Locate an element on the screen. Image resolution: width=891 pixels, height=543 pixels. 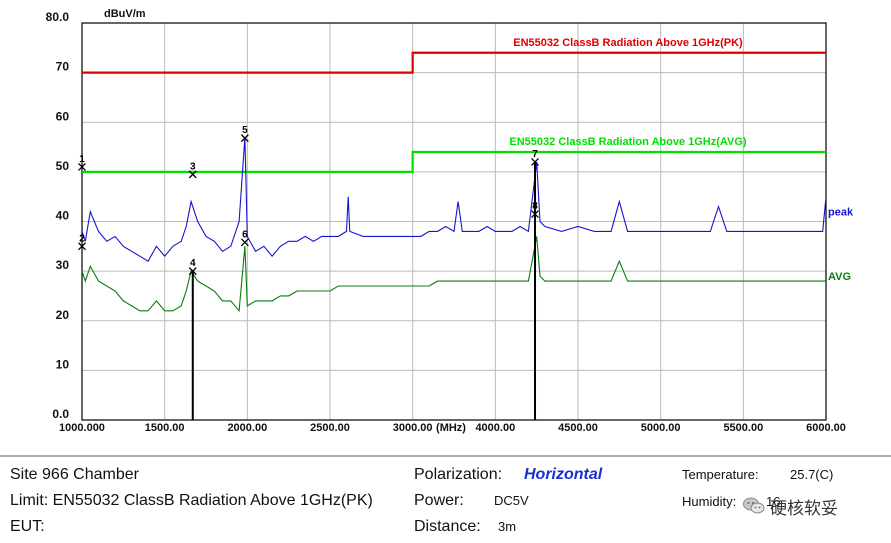
peak-legend-label: peak is located at coordinates (841, 213).